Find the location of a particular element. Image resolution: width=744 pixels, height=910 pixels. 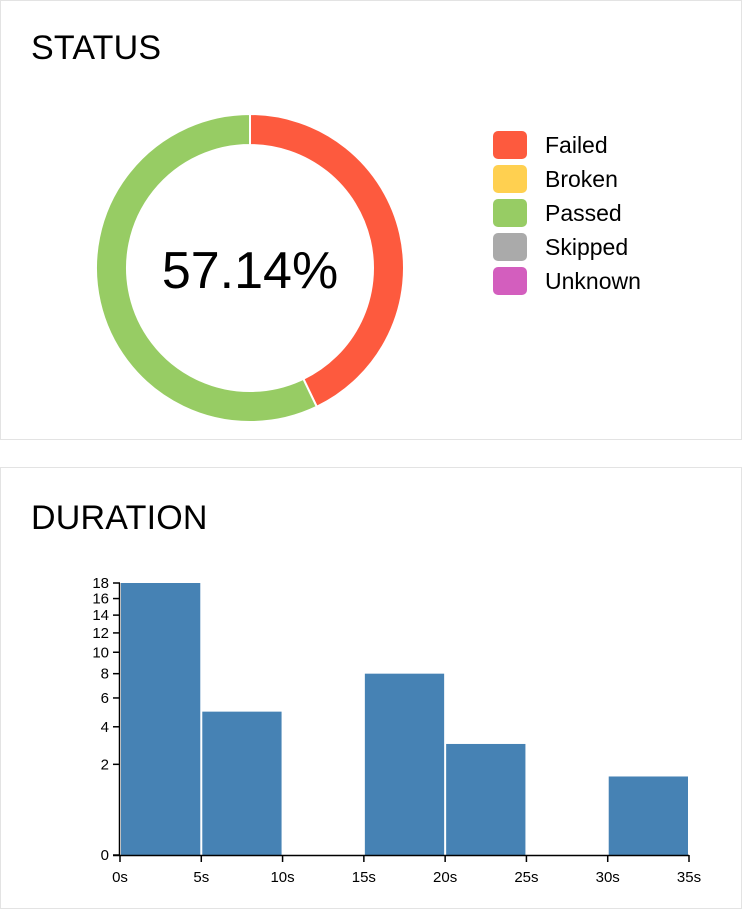

y-tick-label: 12 is located at coordinates (100, 633).